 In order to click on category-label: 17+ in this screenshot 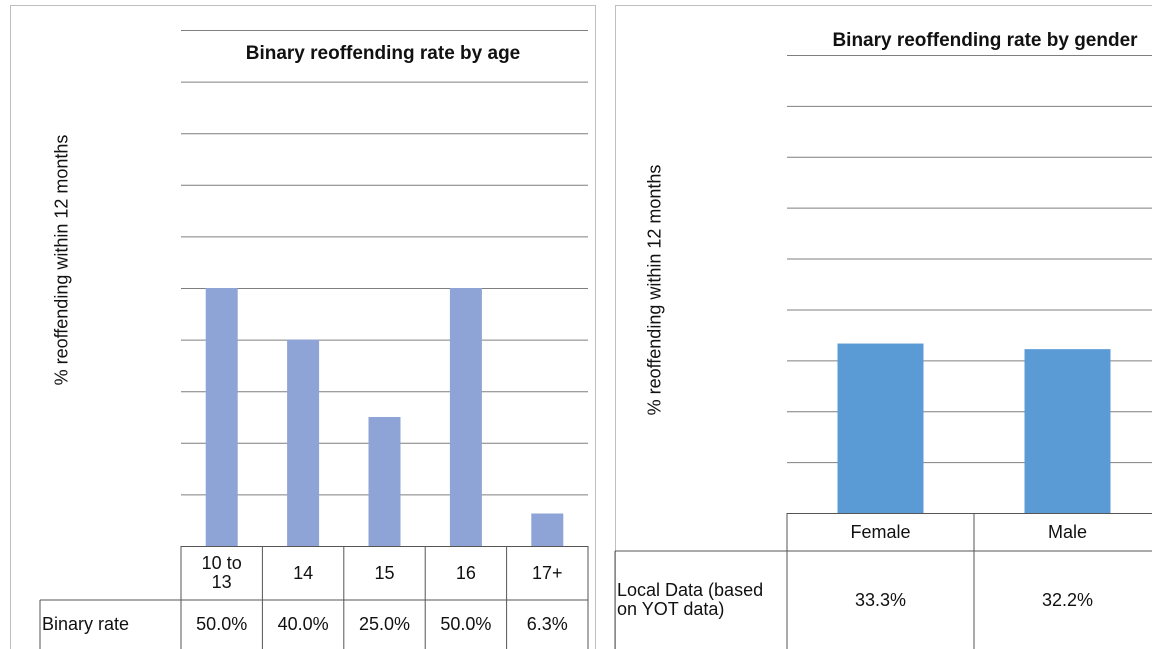, I will do `click(547, 572)`.